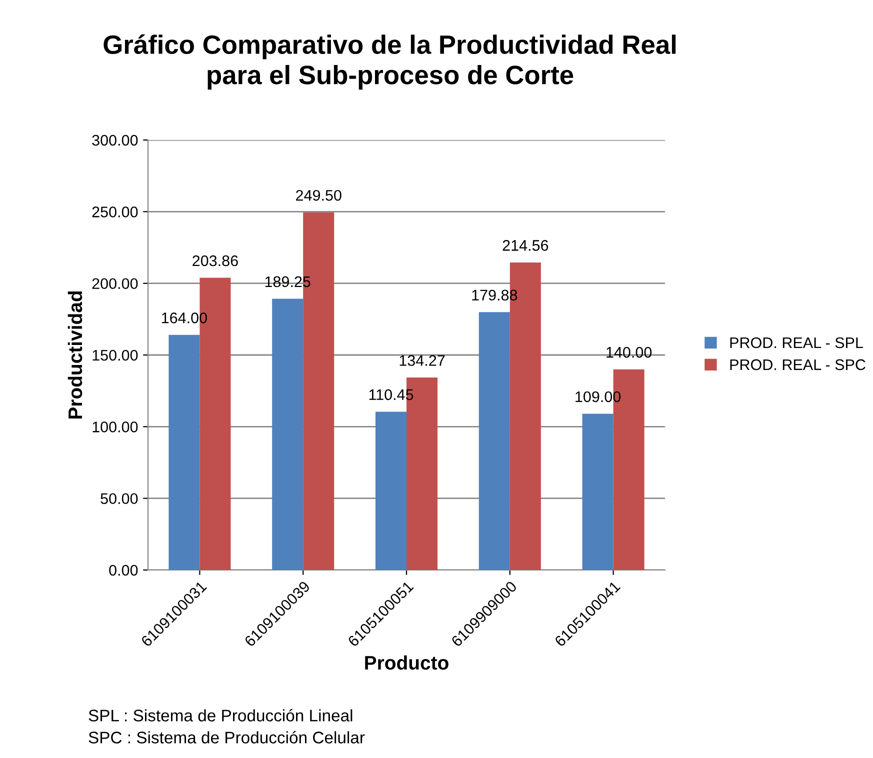 The image size is (873, 758). I want to click on y-tick-label: 200.00, so click(115, 284).